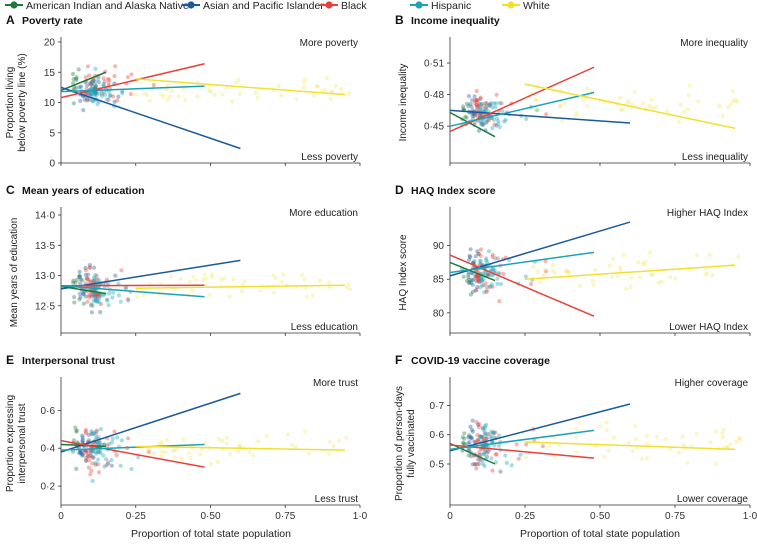 The width and height of the screenshot is (757, 545). What do you see at coordinates (323, 213) in the screenshot?
I see `annotation-top: More education` at bounding box center [323, 213].